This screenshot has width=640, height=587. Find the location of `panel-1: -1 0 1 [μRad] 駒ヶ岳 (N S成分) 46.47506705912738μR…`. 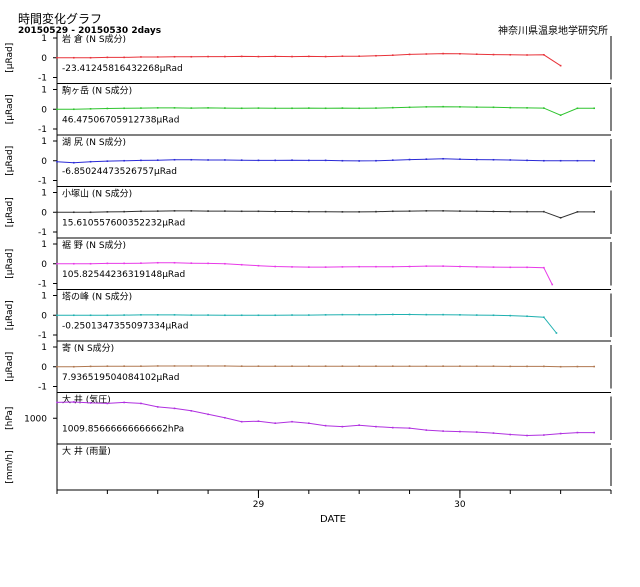

panel-1: -1 0 1 [μRad] 駒ヶ岳 (N S成分) 46.47506705912738μR… is located at coordinates (308, 109).